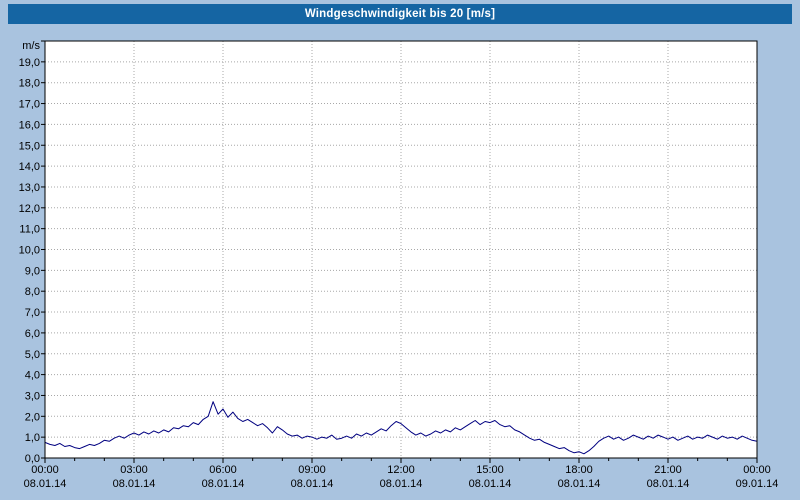 This screenshot has height=500, width=800. What do you see at coordinates (32, 355) in the screenshot?
I see `y-tick-label: 5,0` at bounding box center [32, 355].